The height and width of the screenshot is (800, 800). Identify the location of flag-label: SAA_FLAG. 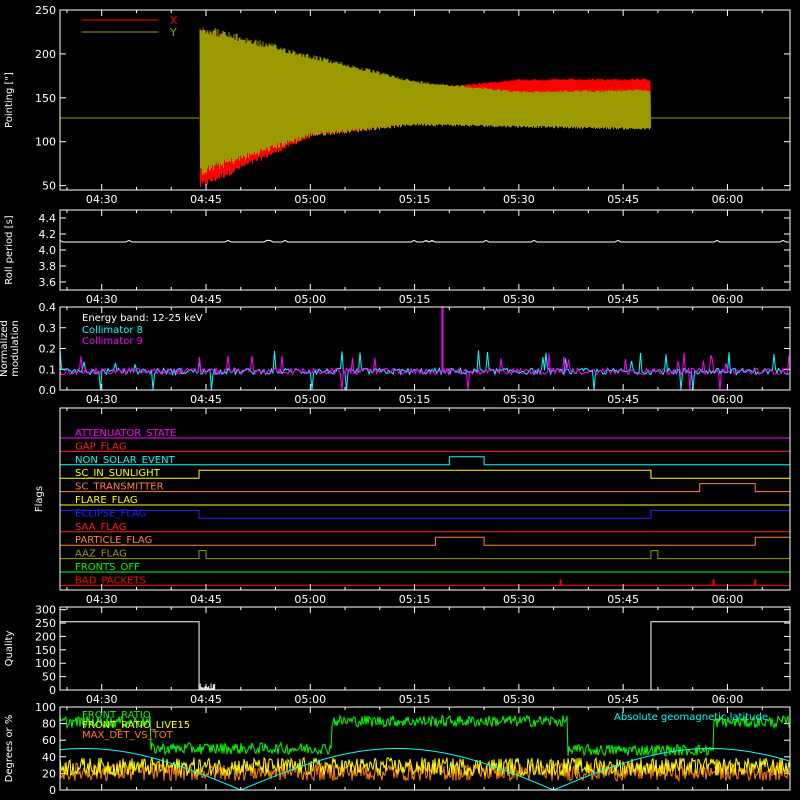
(100, 527).